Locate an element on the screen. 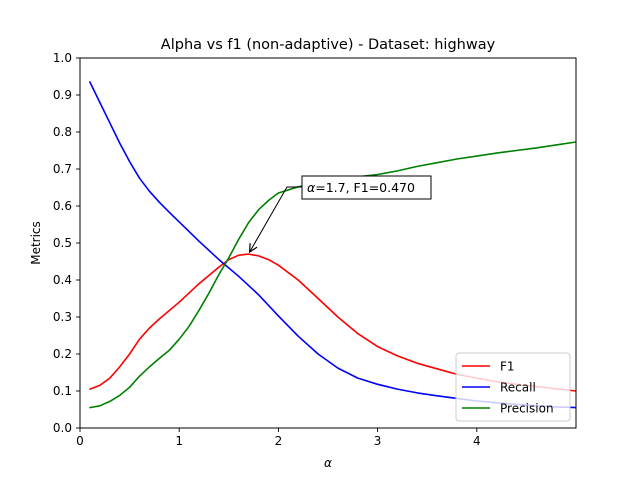  annotation-box is located at coordinates (366, 187).